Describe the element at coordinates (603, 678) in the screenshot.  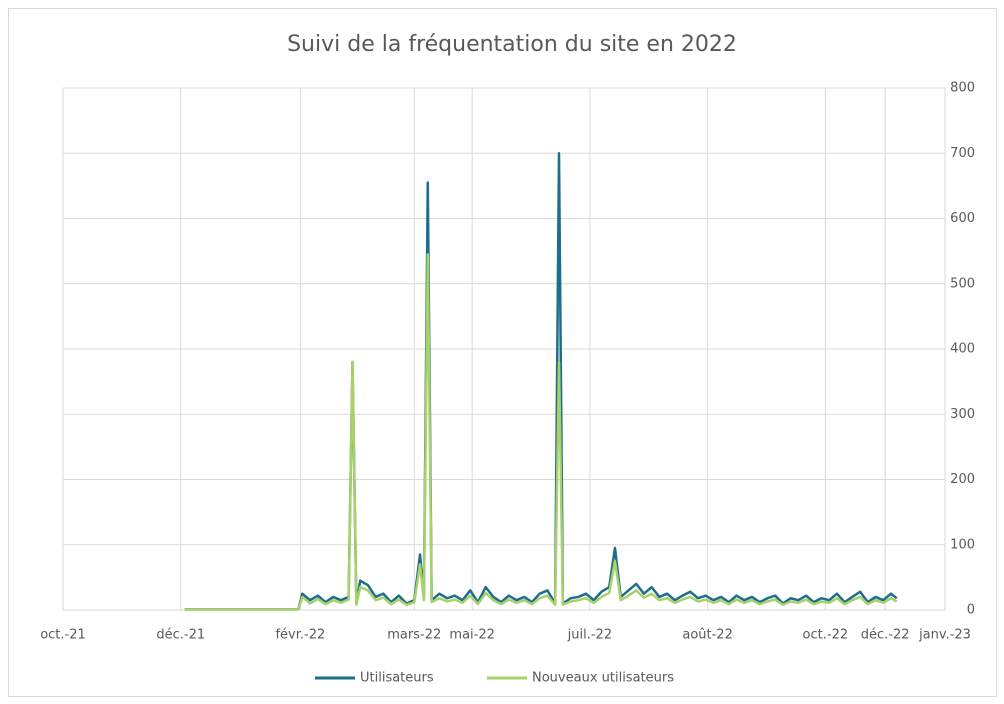
I see `legend-label: Nouveaux utilisateurs` at that location.